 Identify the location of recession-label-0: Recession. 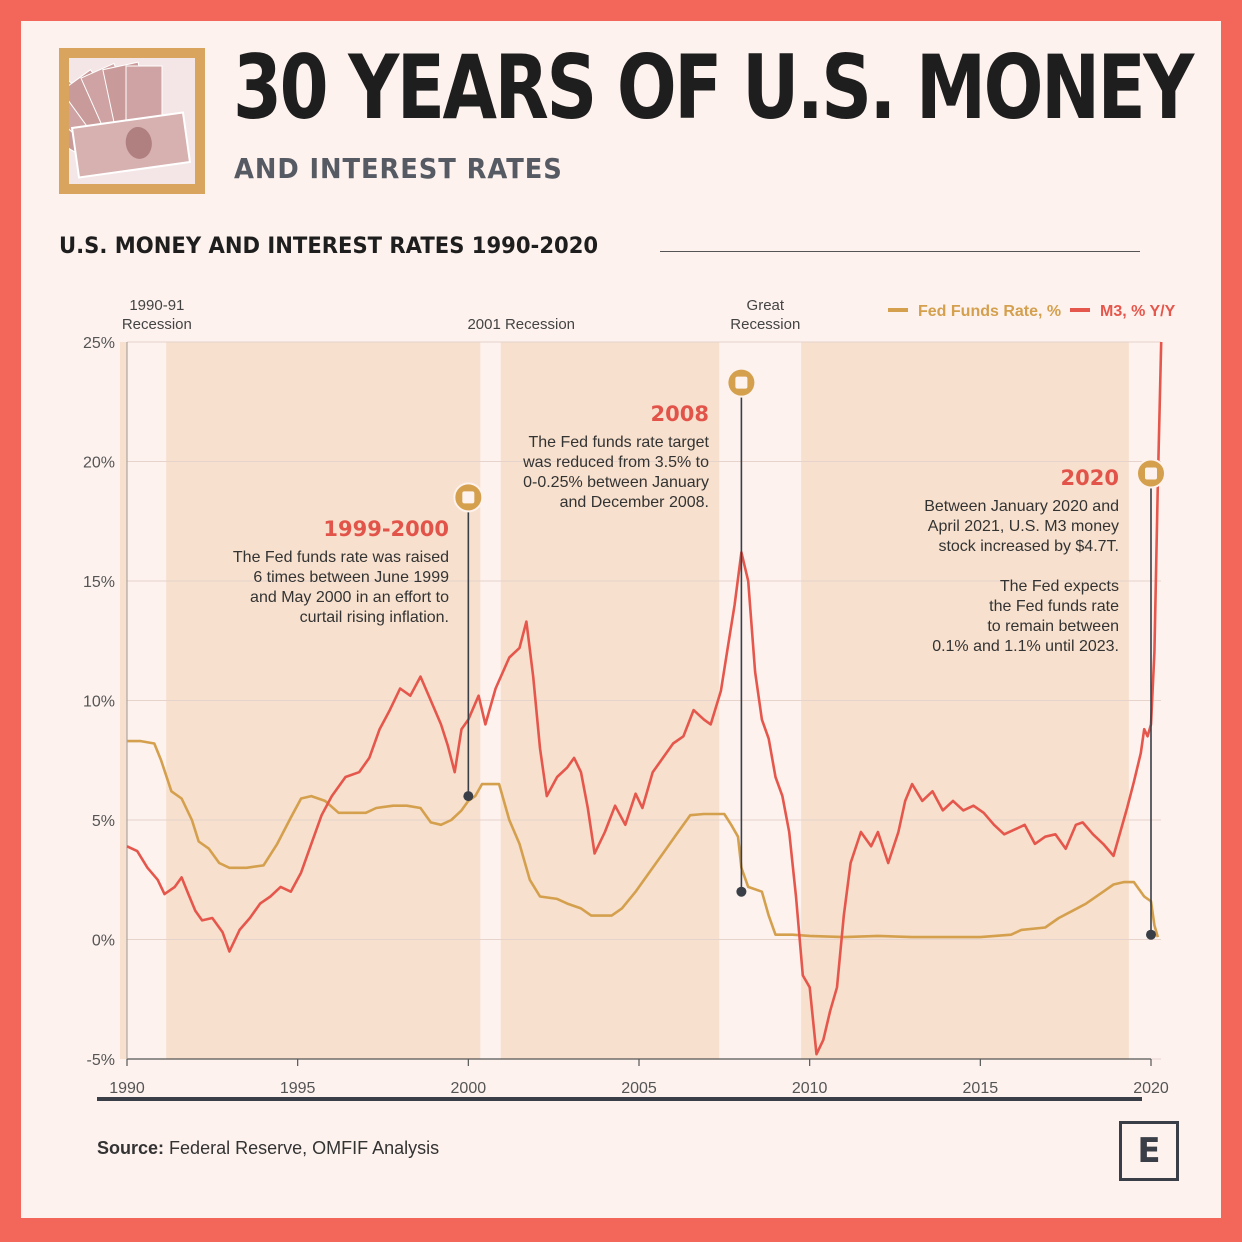
(157, 324).